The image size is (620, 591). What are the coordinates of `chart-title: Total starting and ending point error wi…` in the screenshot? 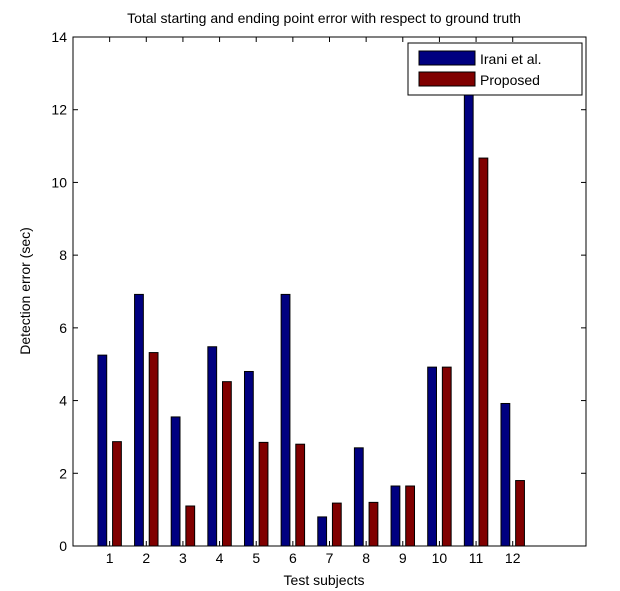 It's located at (324, 18).